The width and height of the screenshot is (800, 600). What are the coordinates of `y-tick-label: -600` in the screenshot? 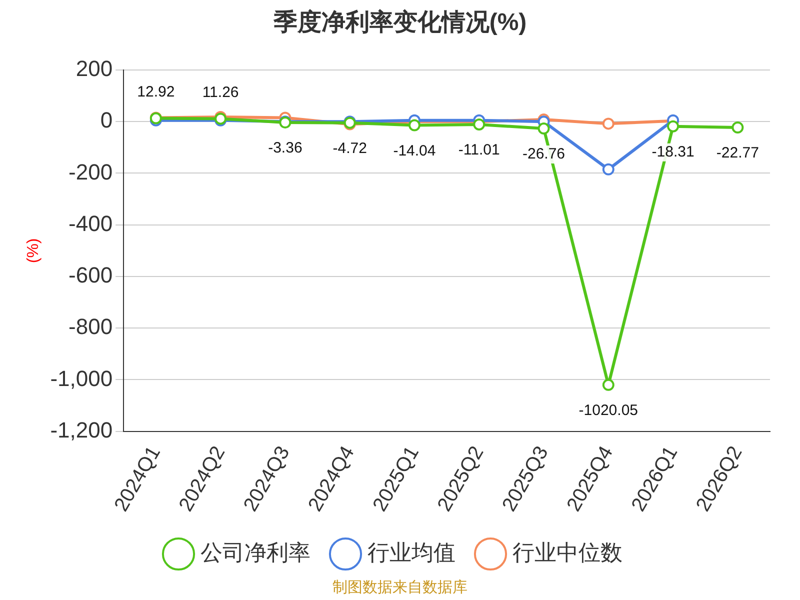 It's located at (90, 275).